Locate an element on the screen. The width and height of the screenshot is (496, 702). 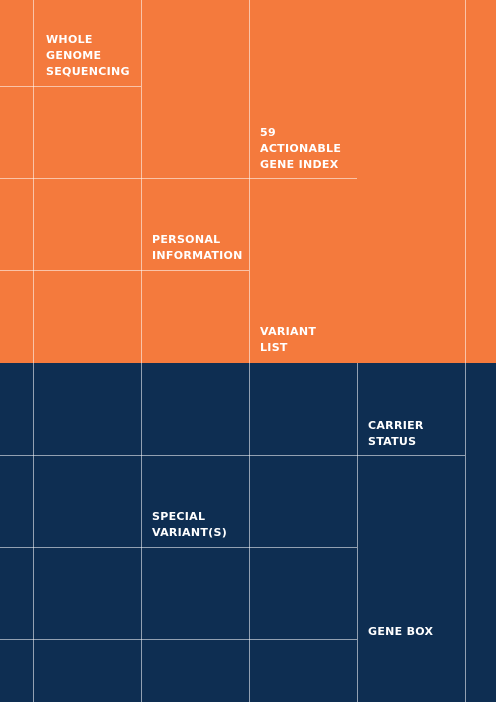
carrier-status-label: CARRIER STATUS is located at coordinates (396, 433).